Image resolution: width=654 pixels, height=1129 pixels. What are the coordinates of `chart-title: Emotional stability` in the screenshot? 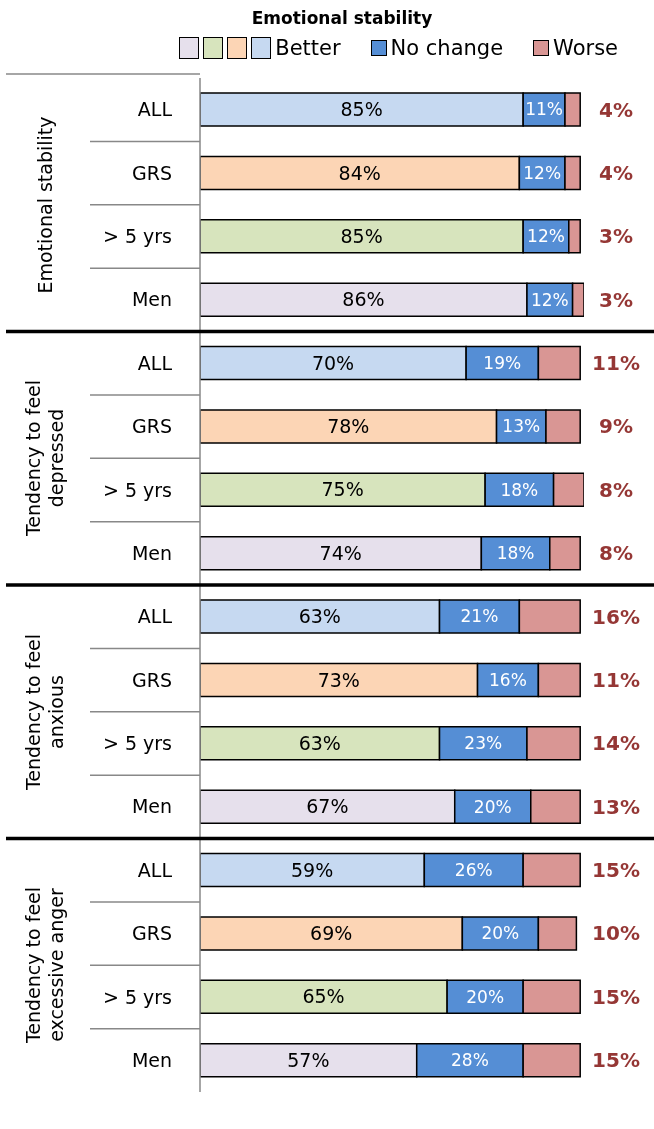 It's located at (342, 17).